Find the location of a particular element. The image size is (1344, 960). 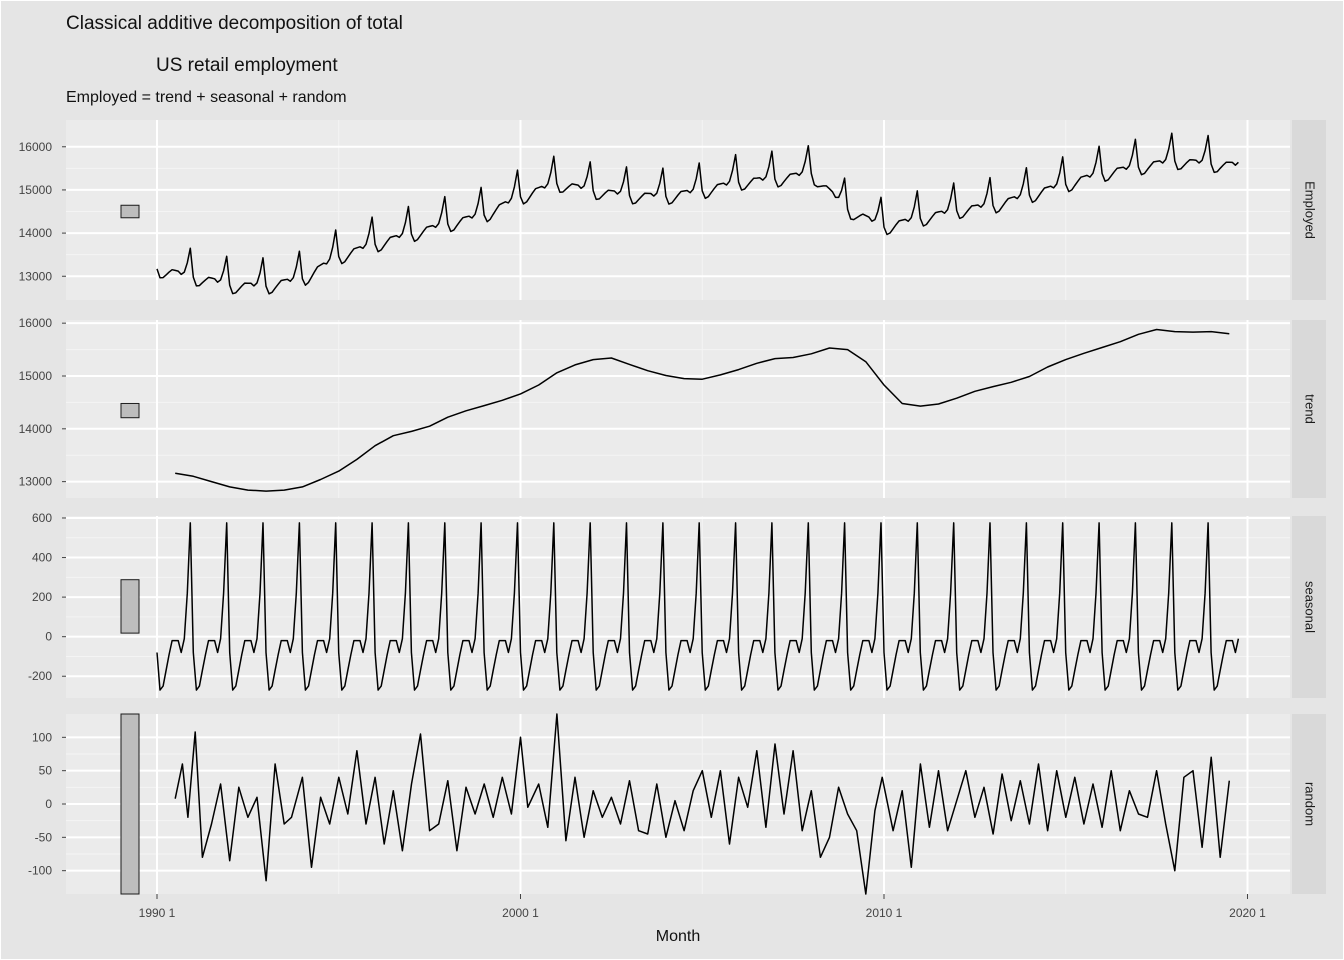

facet-strip-label: trend is located at coordinates (1310, 409).